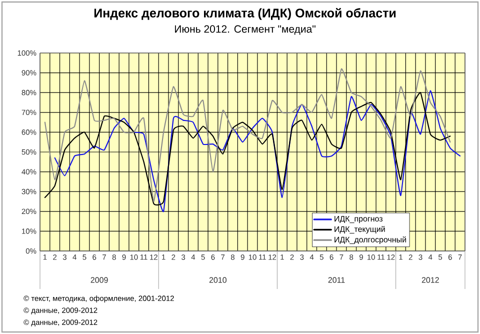 This screenshot has height=334, width=480. What do you see at coordinates (358, 220) in the screenshot?
I see `legend-label: ИДК_прогноз` at bounding box center [358, 220].